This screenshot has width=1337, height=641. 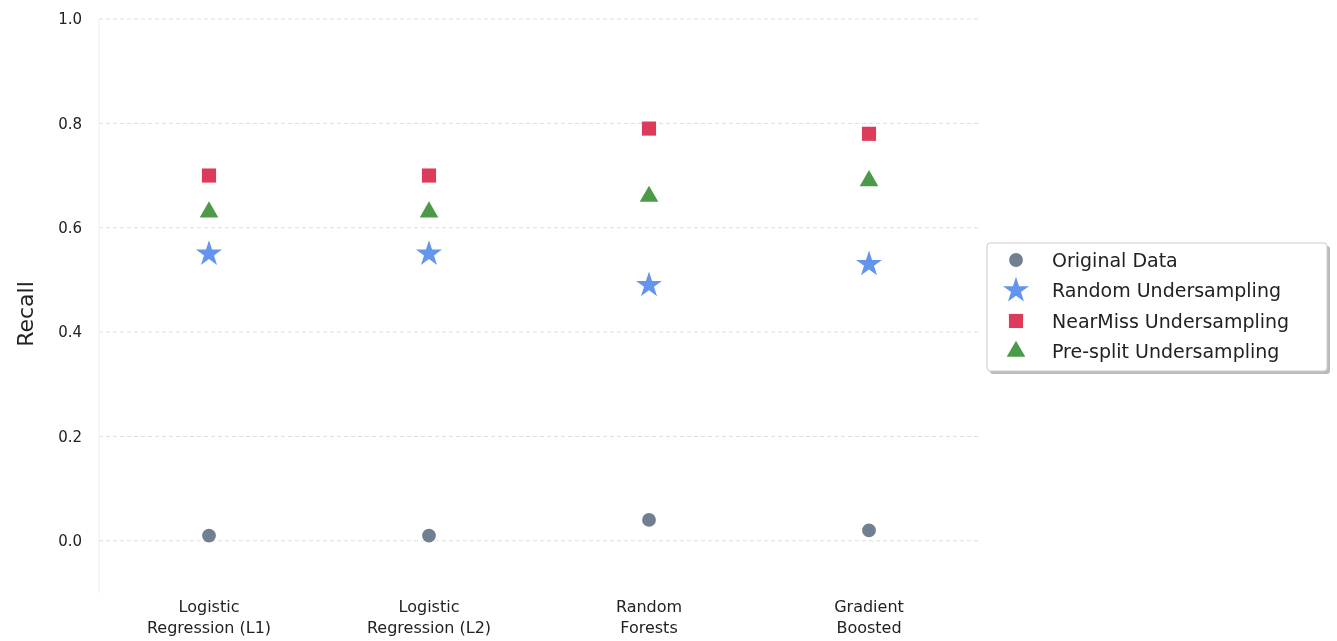 I want to click on y-tick-label: 0.0, so click(x=70, y=541).